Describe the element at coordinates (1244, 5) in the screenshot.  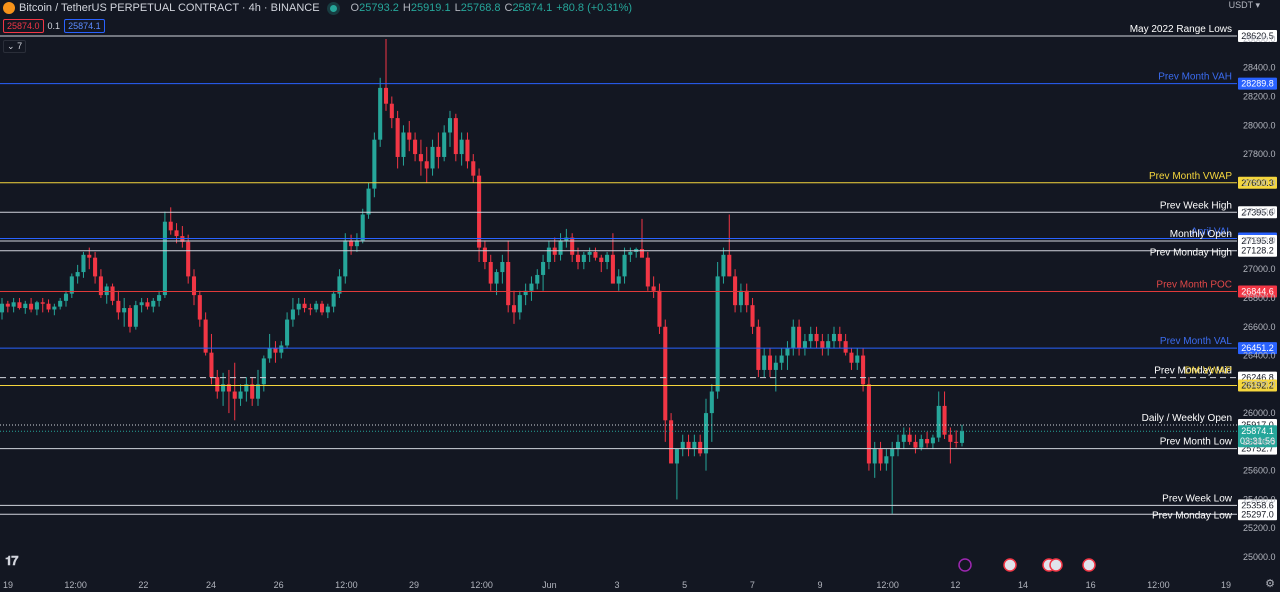
I see `currency-selector: USDT ▾` at that location.